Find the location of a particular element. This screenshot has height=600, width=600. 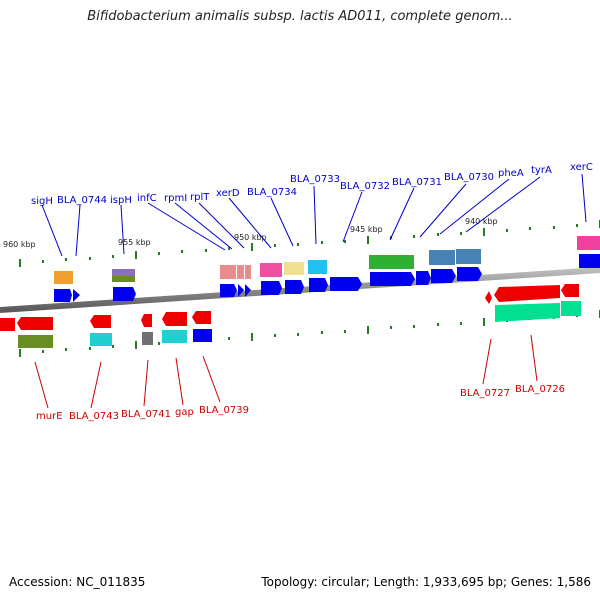

gene-label-BLA_0726: BLA_0726 is located at coordinates (540, 389).